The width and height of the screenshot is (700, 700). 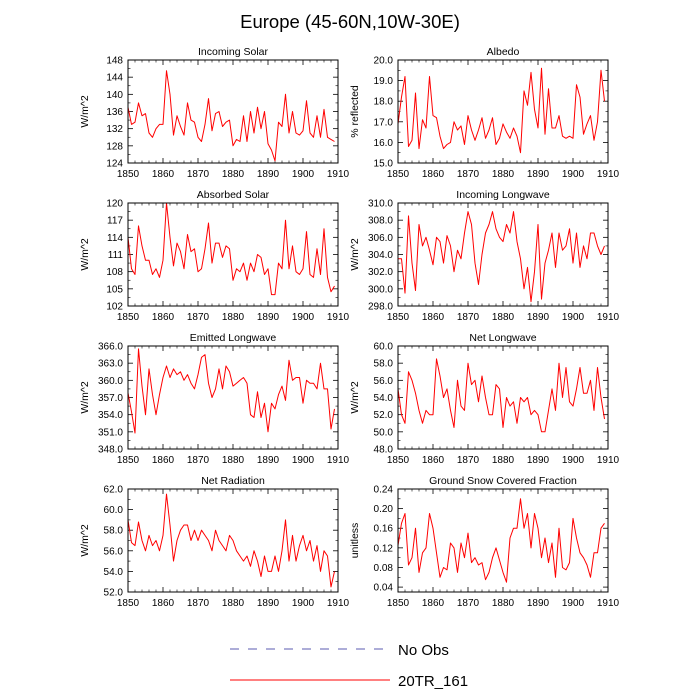 I want to click on y-tick-label: 18.0, so click(x=384, y=102).